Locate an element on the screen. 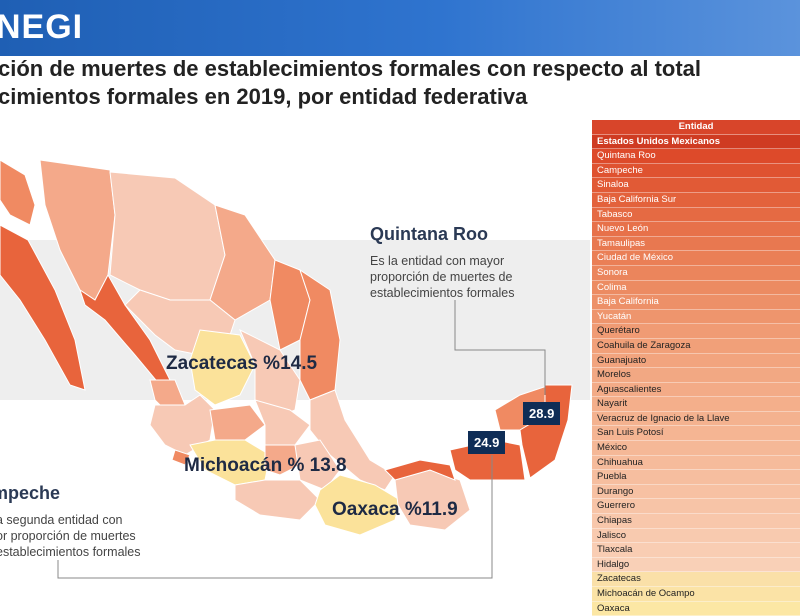 The image size is (800, 616). state-tabasco is located at coordinates (420, 470).